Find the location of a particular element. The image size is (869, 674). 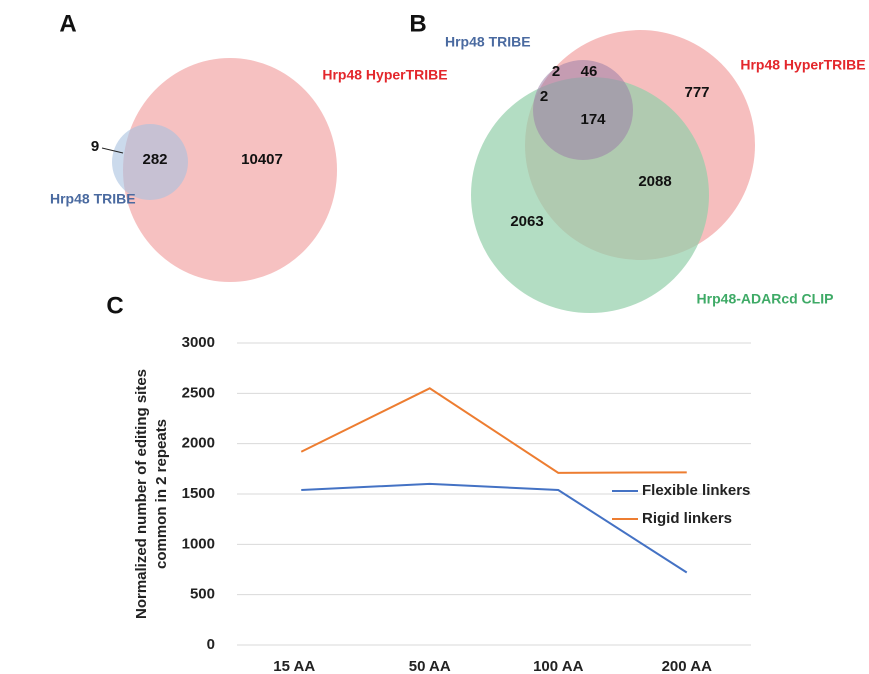

region-count: 46 is located at coordinates (589, 71).